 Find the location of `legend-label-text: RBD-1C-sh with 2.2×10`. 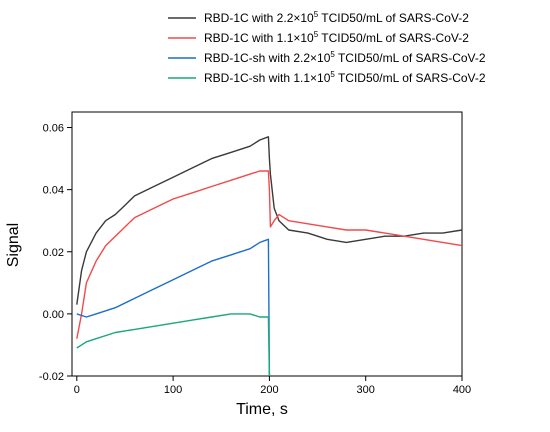

legend-label-text: RBD-1C-sh with 2.2×10 is located at coordinates (267, 58).